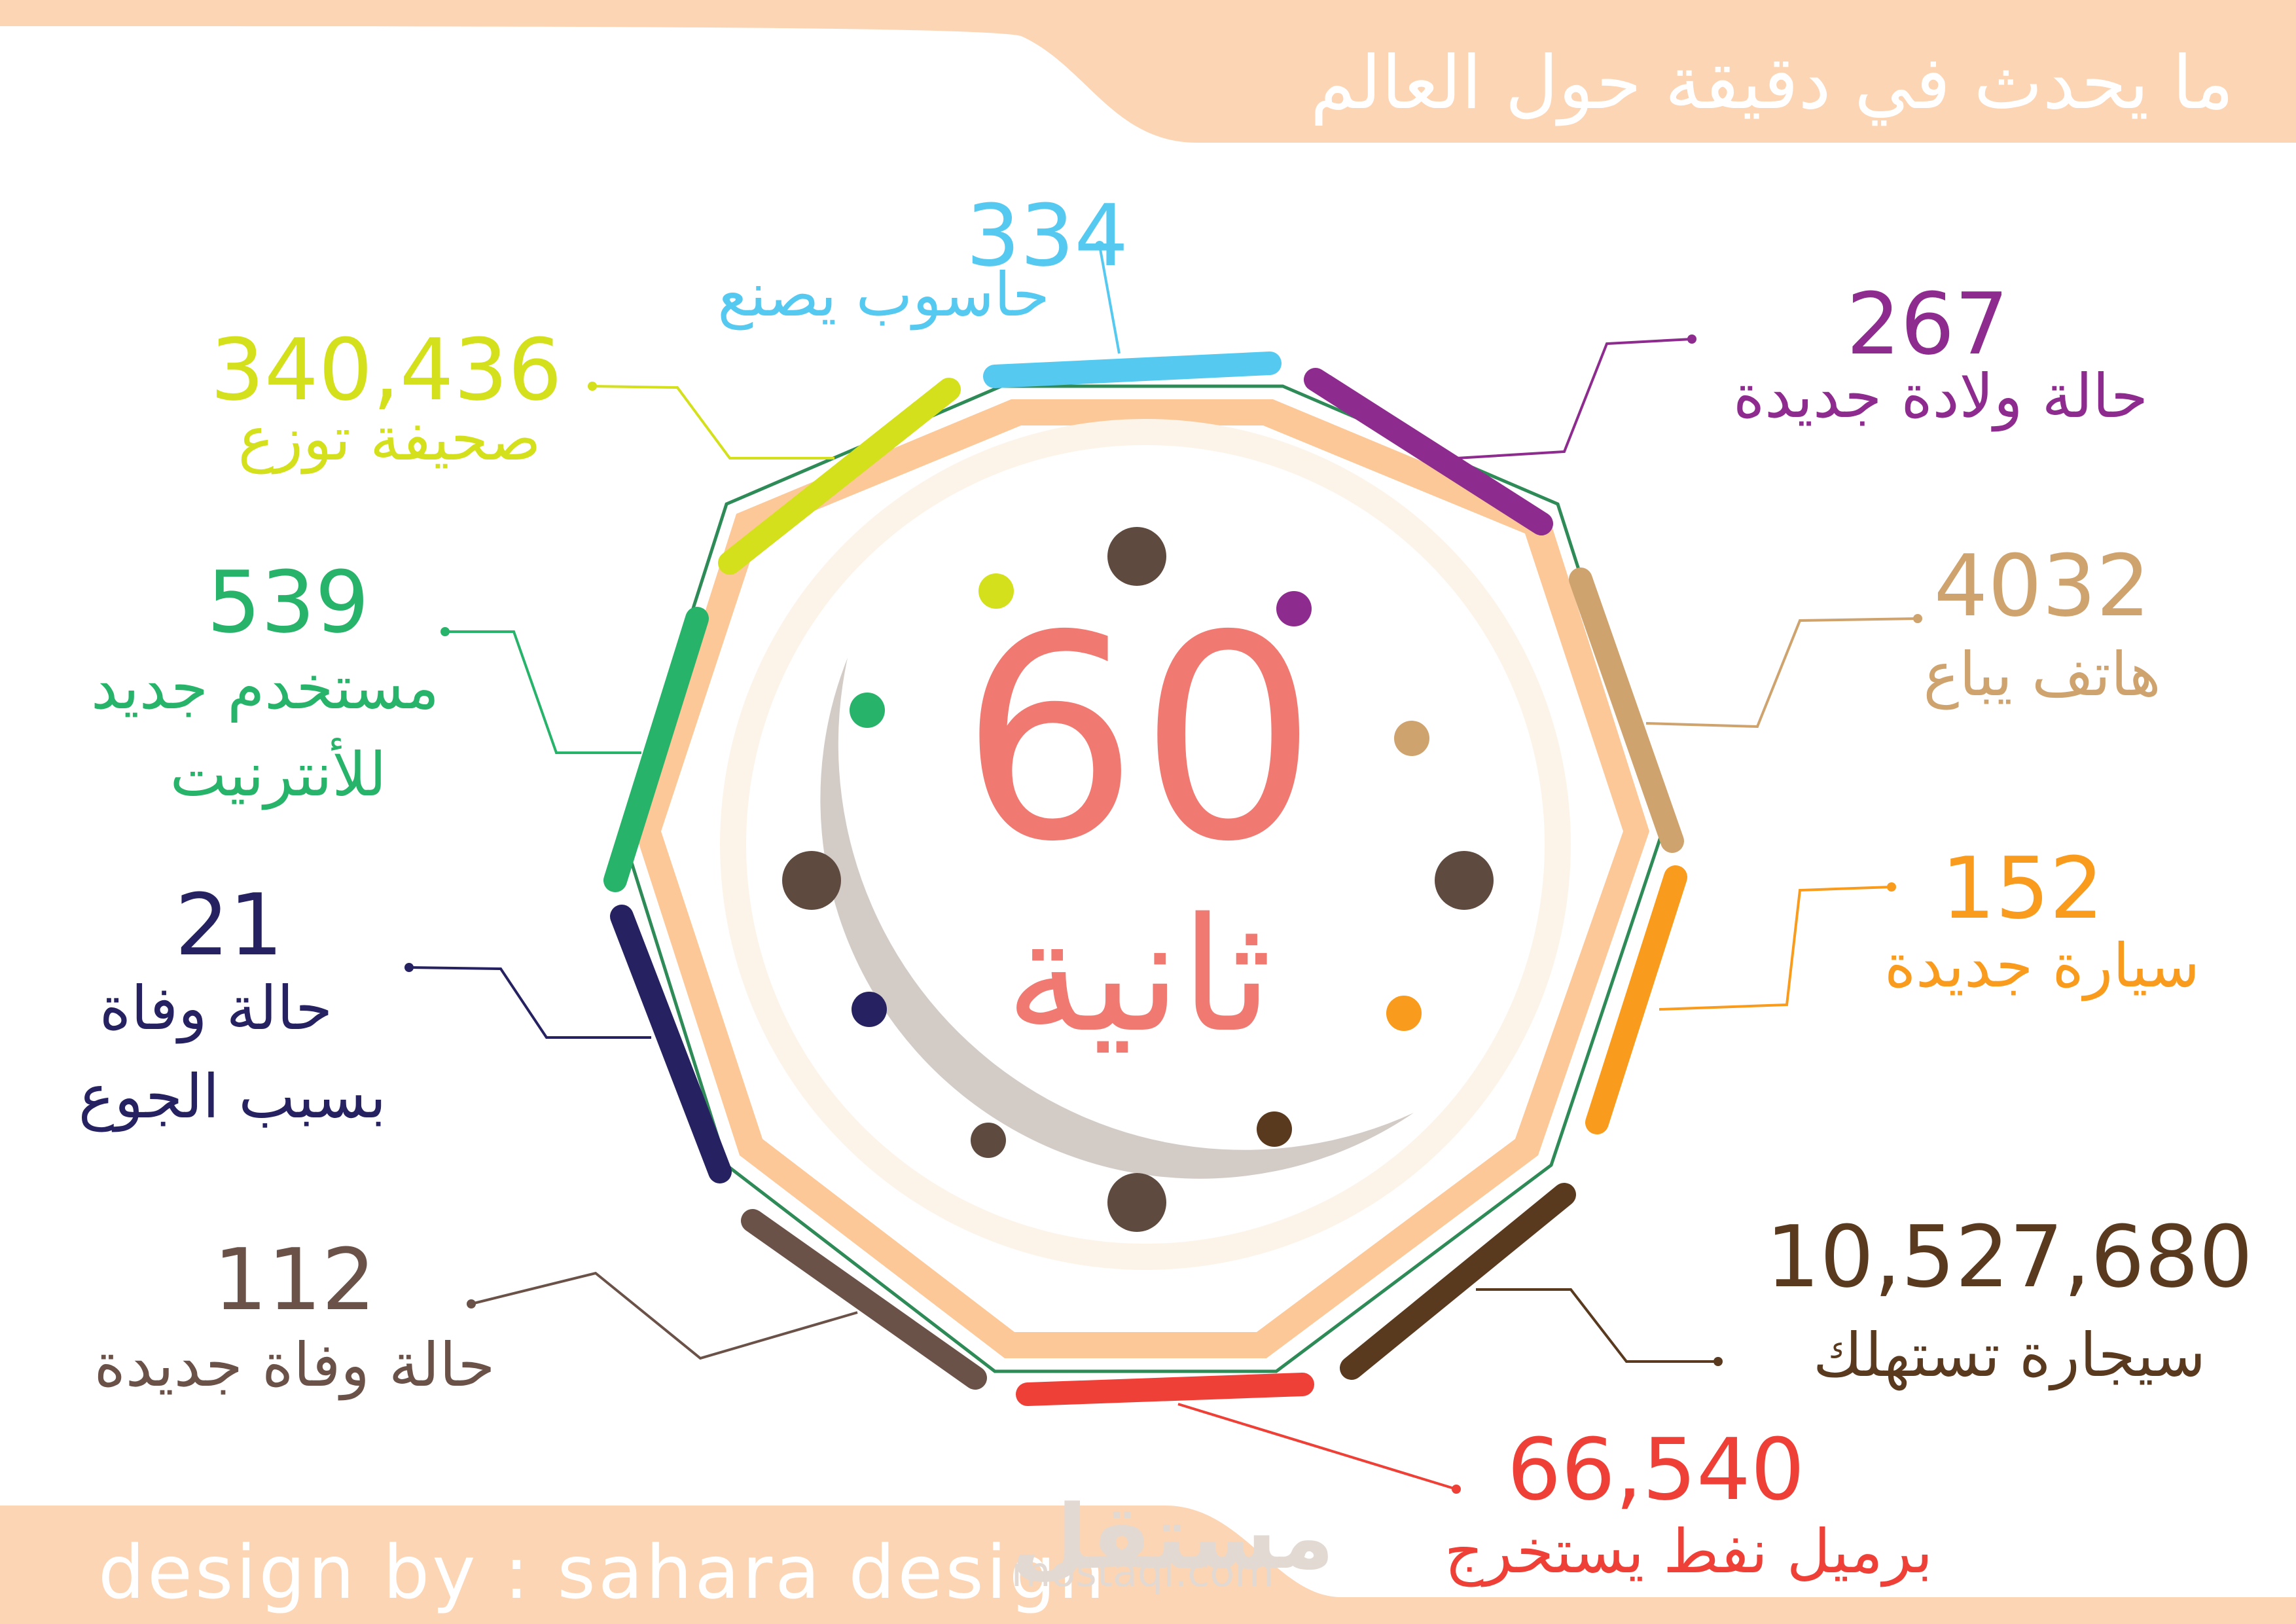 The height and width of the screenshot is (1624, 2296). What do you see at coordinates (1138, 975) in the screenshot?
I see `center-unit: ثانية` at bounding box center [1138, 975].